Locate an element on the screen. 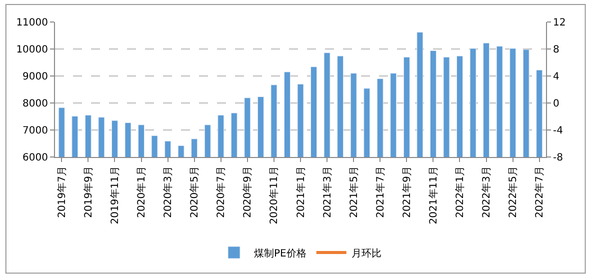  y-tick-label: 9000 is located at coordinates (35, 77).